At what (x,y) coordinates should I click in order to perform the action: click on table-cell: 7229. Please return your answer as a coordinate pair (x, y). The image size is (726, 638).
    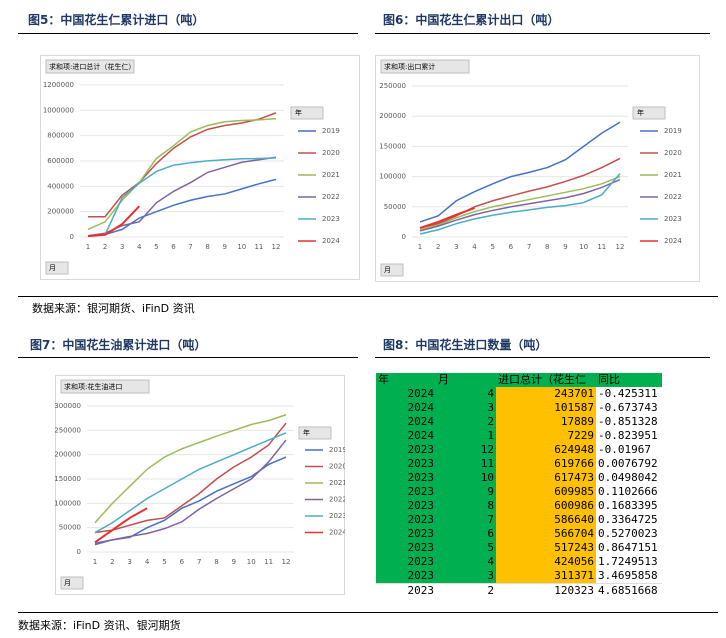
    Looking at the image, I should click on (546, 436).